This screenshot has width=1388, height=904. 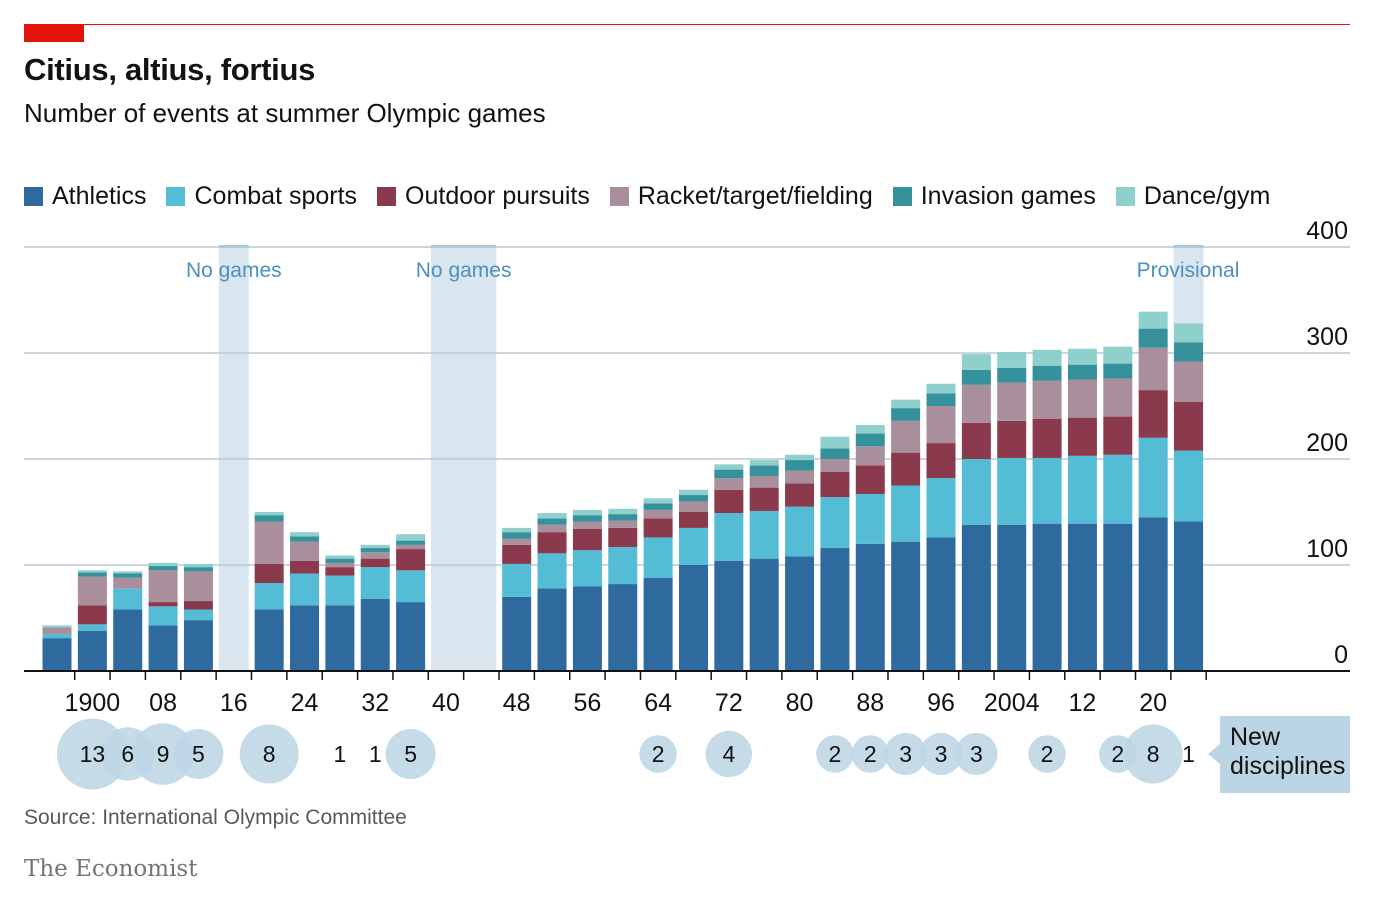 What do you see at coordinates (1287, 766) in the screenshot?
I see `new-disciplines-label: disciplines` at bounding box center [1287, 766].